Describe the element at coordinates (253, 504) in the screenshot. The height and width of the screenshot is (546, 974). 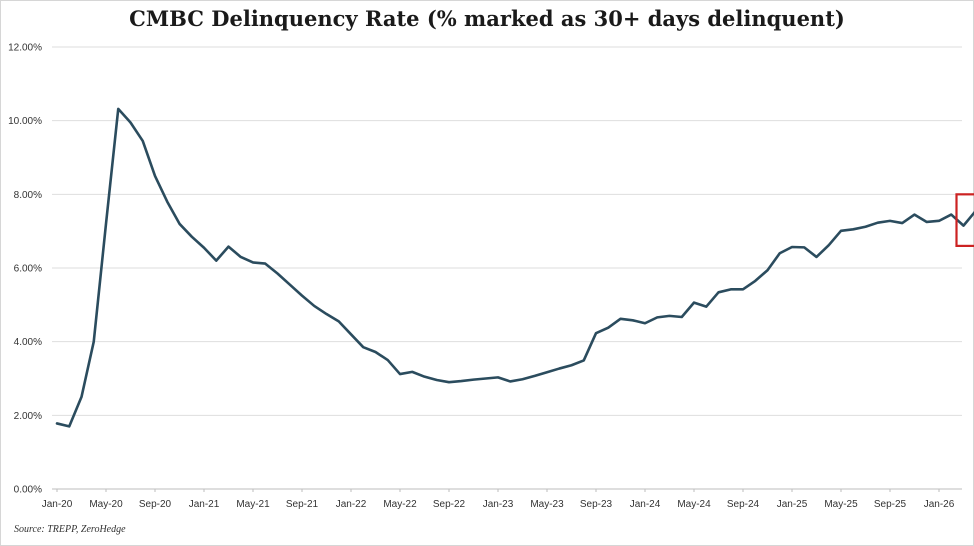
I see `x-tick-label: May-21` at that location.